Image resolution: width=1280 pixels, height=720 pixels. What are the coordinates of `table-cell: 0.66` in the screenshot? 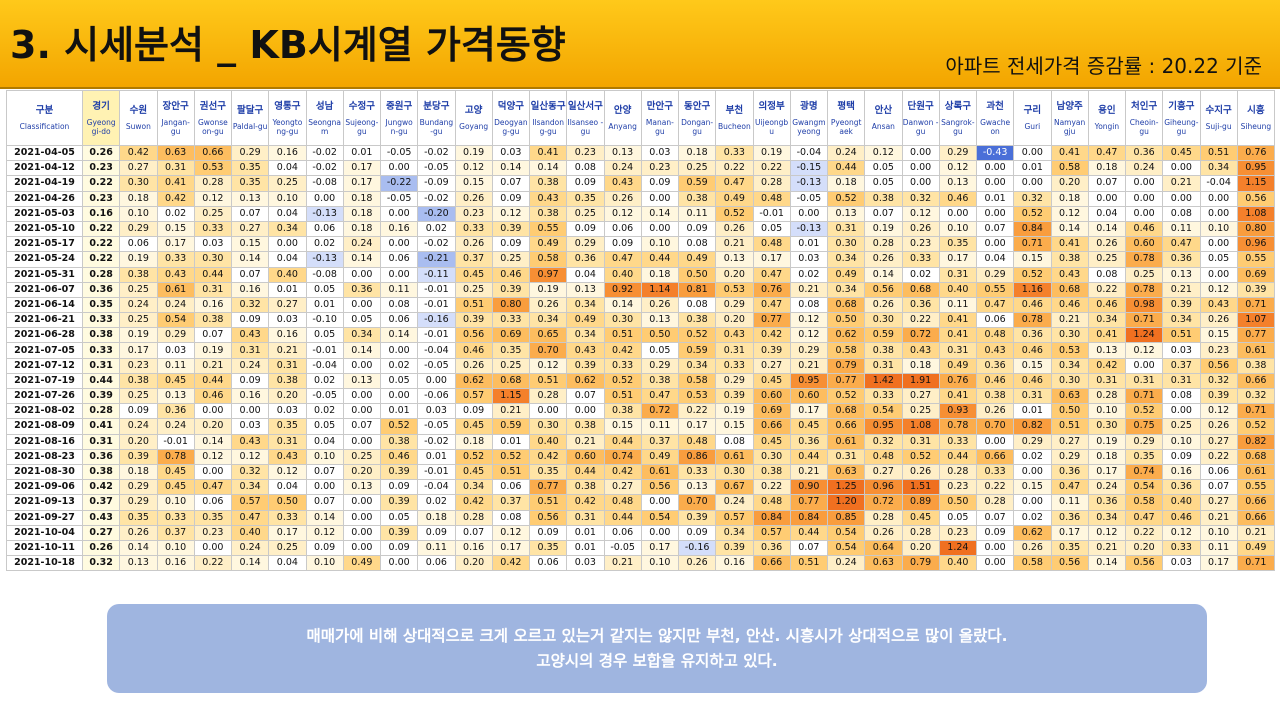 It's located at (1256, 502).